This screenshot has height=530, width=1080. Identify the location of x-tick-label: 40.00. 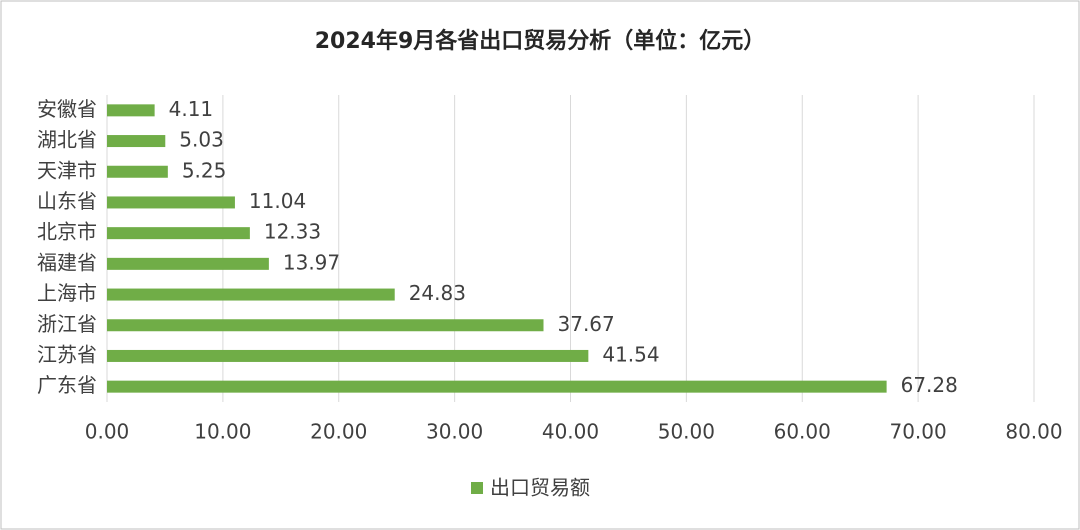
(570, 432).